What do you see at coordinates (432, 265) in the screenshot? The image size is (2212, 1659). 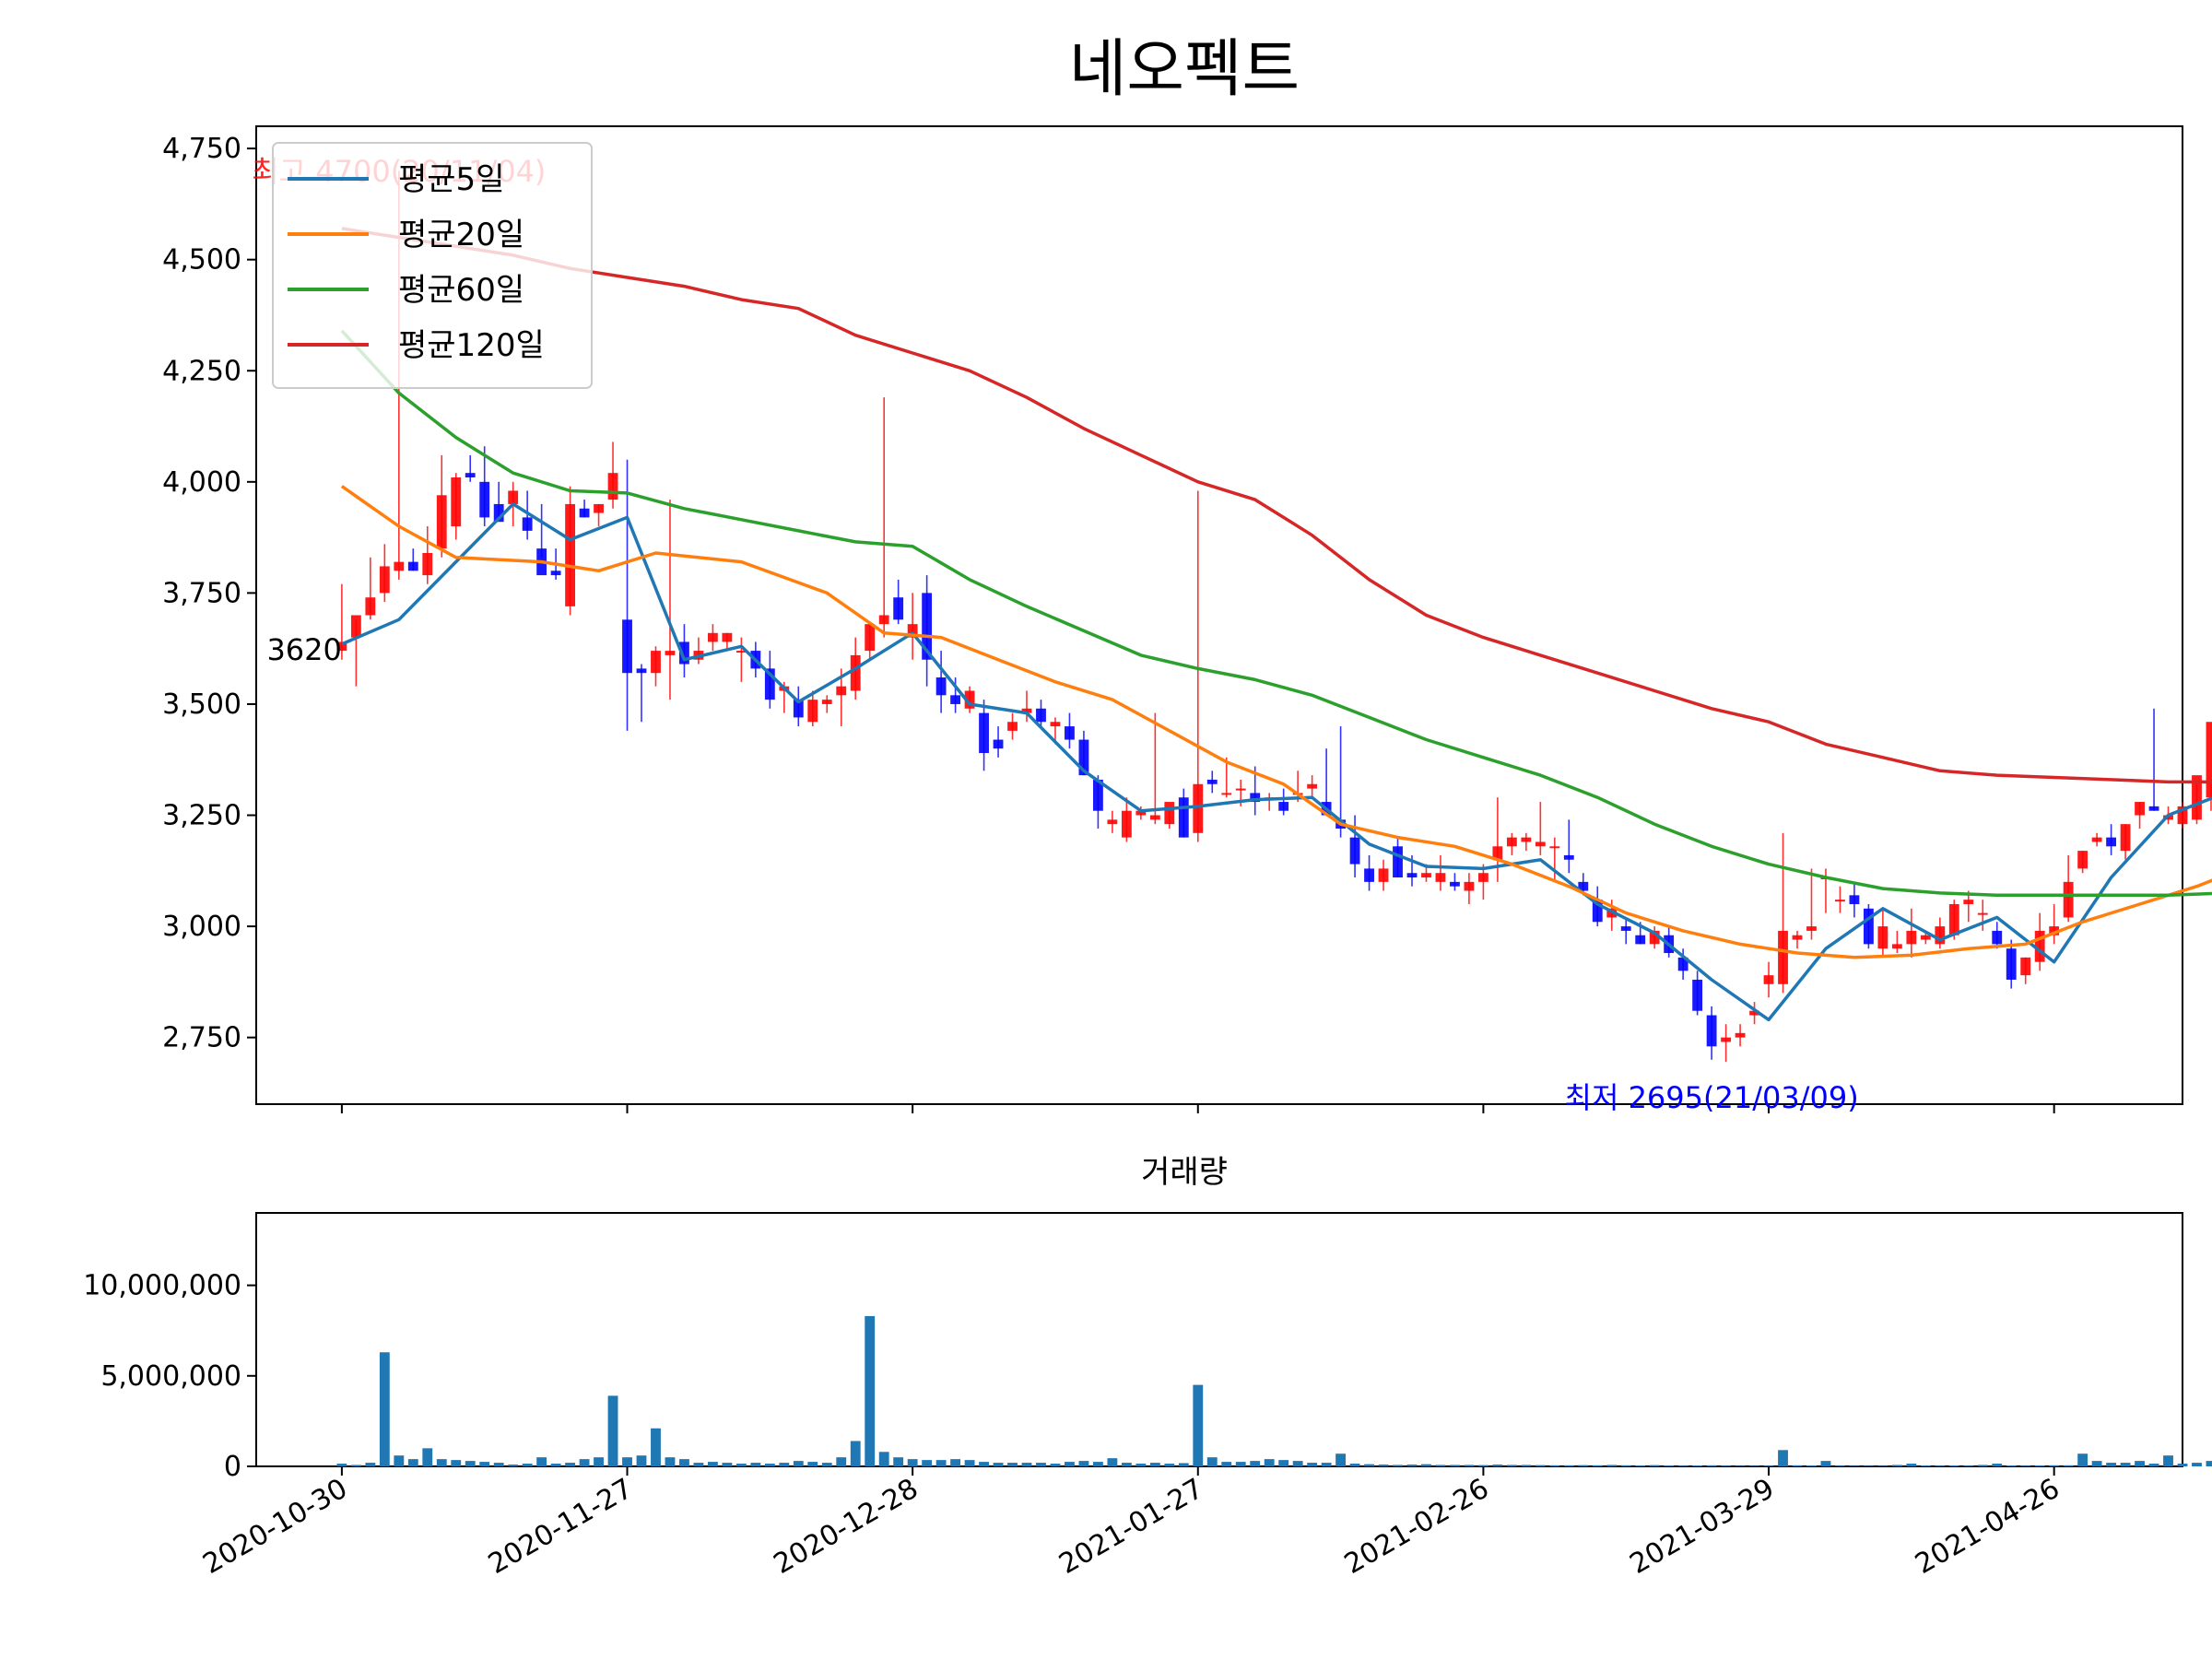 I see `legend-box` at bounding box center [432, 265].